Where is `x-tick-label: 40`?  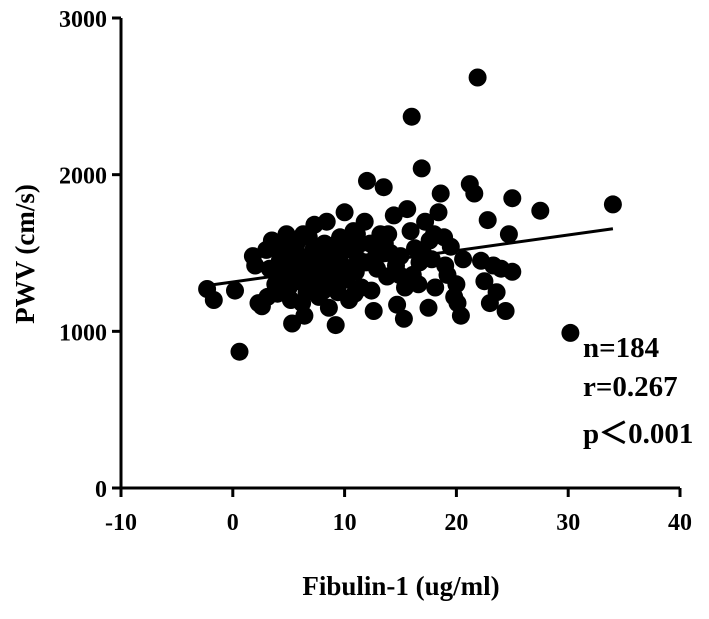
x-tick-label: 40 is located at coordinates (680, 523).